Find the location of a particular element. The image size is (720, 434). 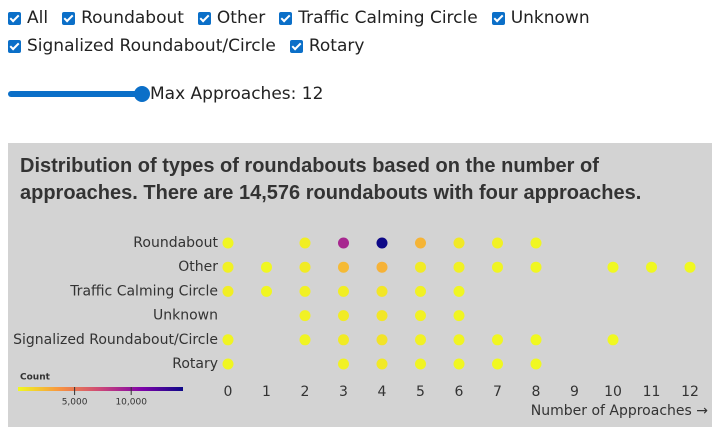

filter-checkbox: Signalized Roundabout/Circle is located at coordinates (142, 46).